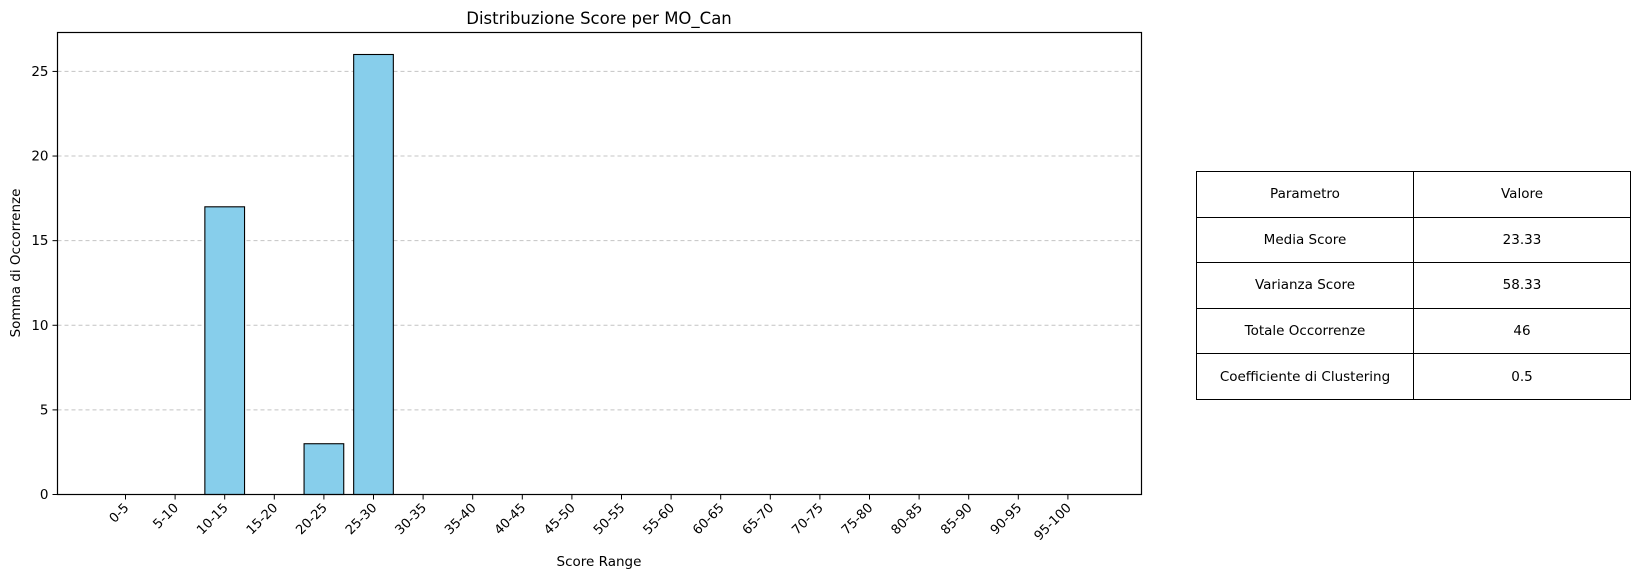  Describe the element at coordinates (907, 519) in the screenshot. I see `x-tick-label: 80-85` at that location.